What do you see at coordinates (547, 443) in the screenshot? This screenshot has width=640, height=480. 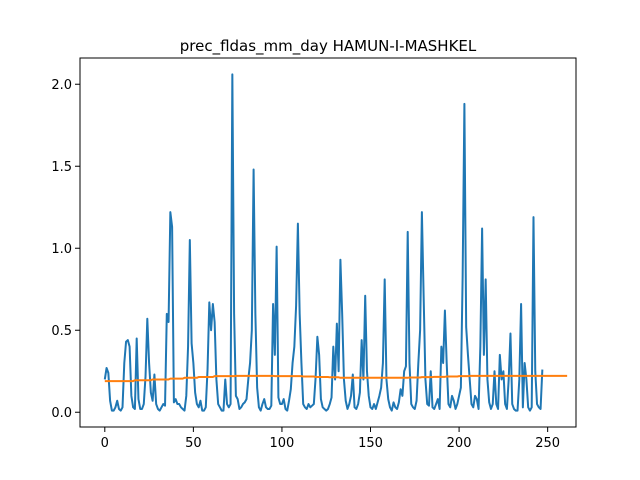 I see `x-tick-label-5: 250` at bounding box center [547, 443].